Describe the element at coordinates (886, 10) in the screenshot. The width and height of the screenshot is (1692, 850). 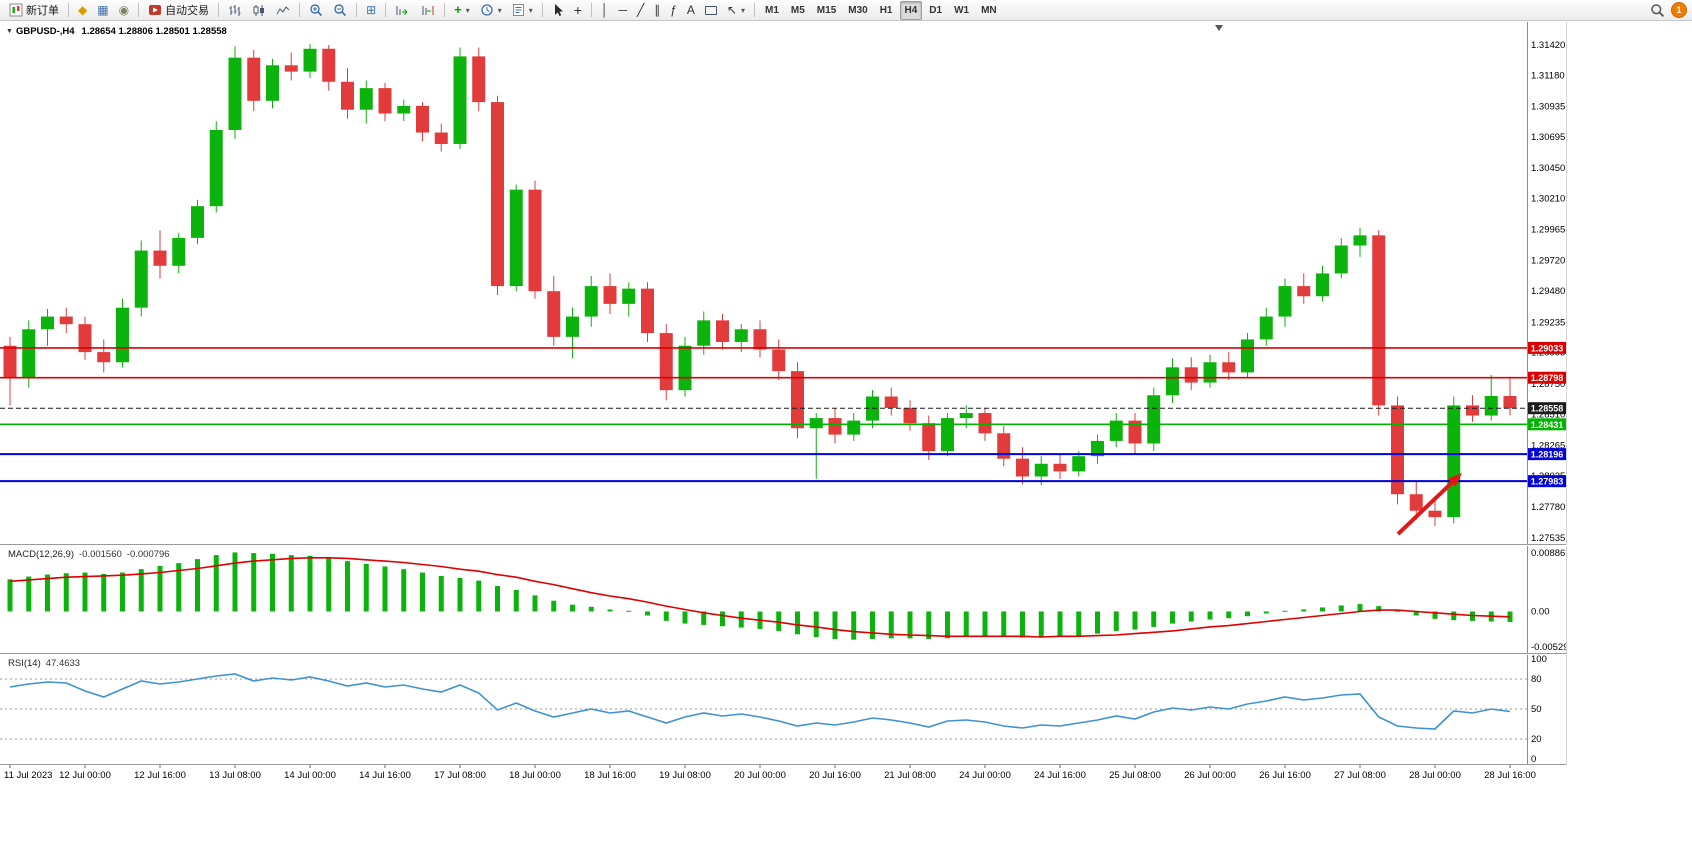
I see `timeframe-h1-button: H1` at that location.